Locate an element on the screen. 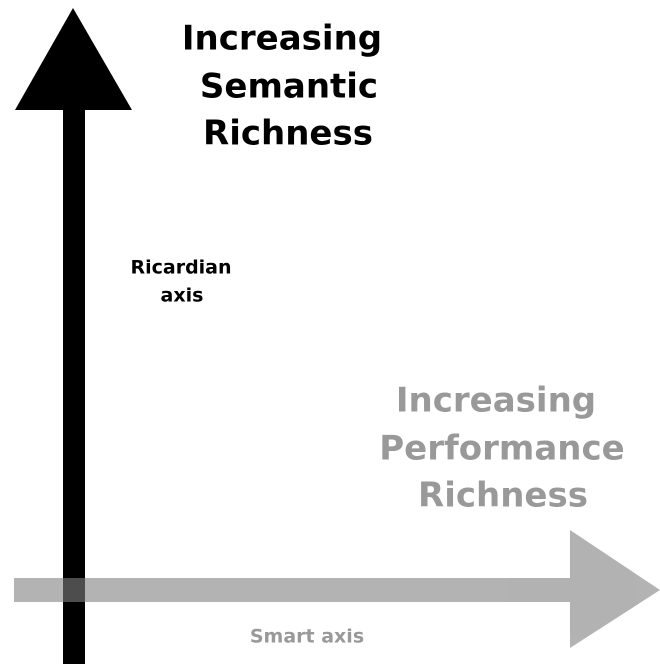  horizontal-label: Smart axis is located at coordinates (307, 637).